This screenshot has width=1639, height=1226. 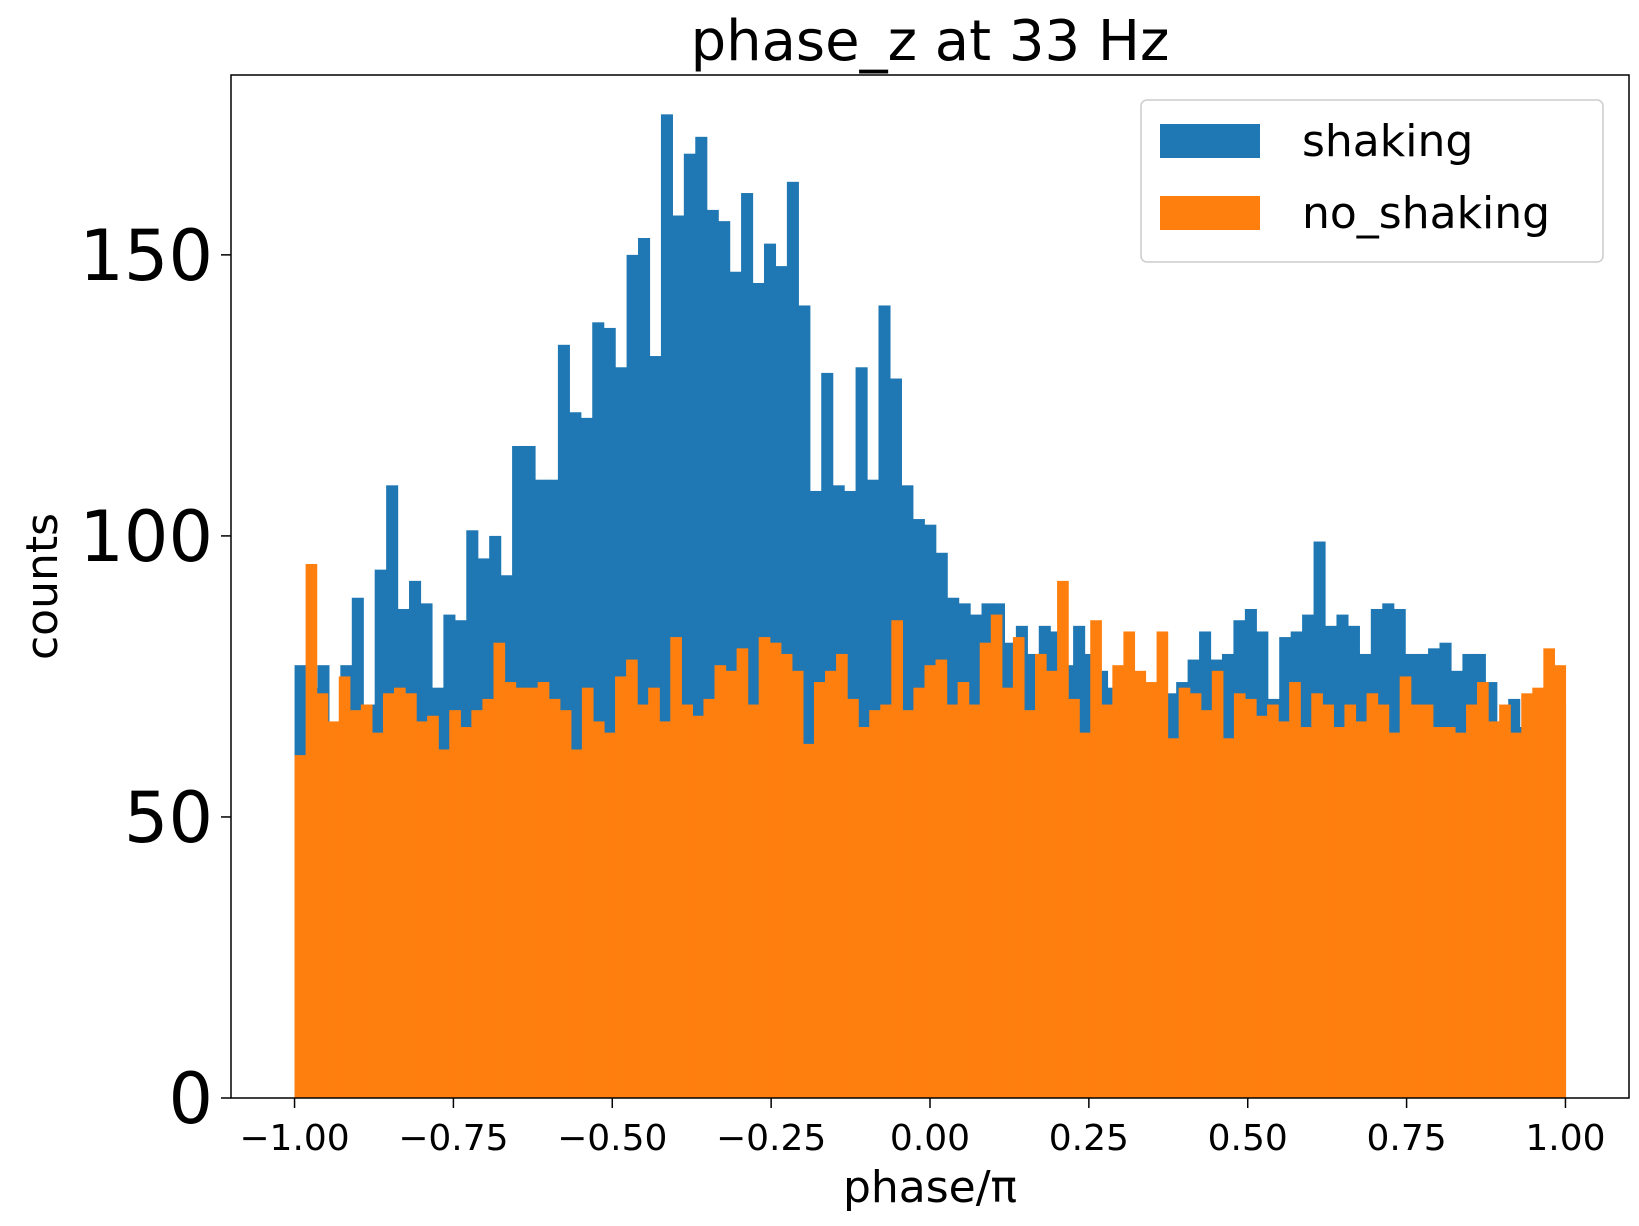 I want to click on legend: shaking no_shaking, so click(x=1372, y=181).